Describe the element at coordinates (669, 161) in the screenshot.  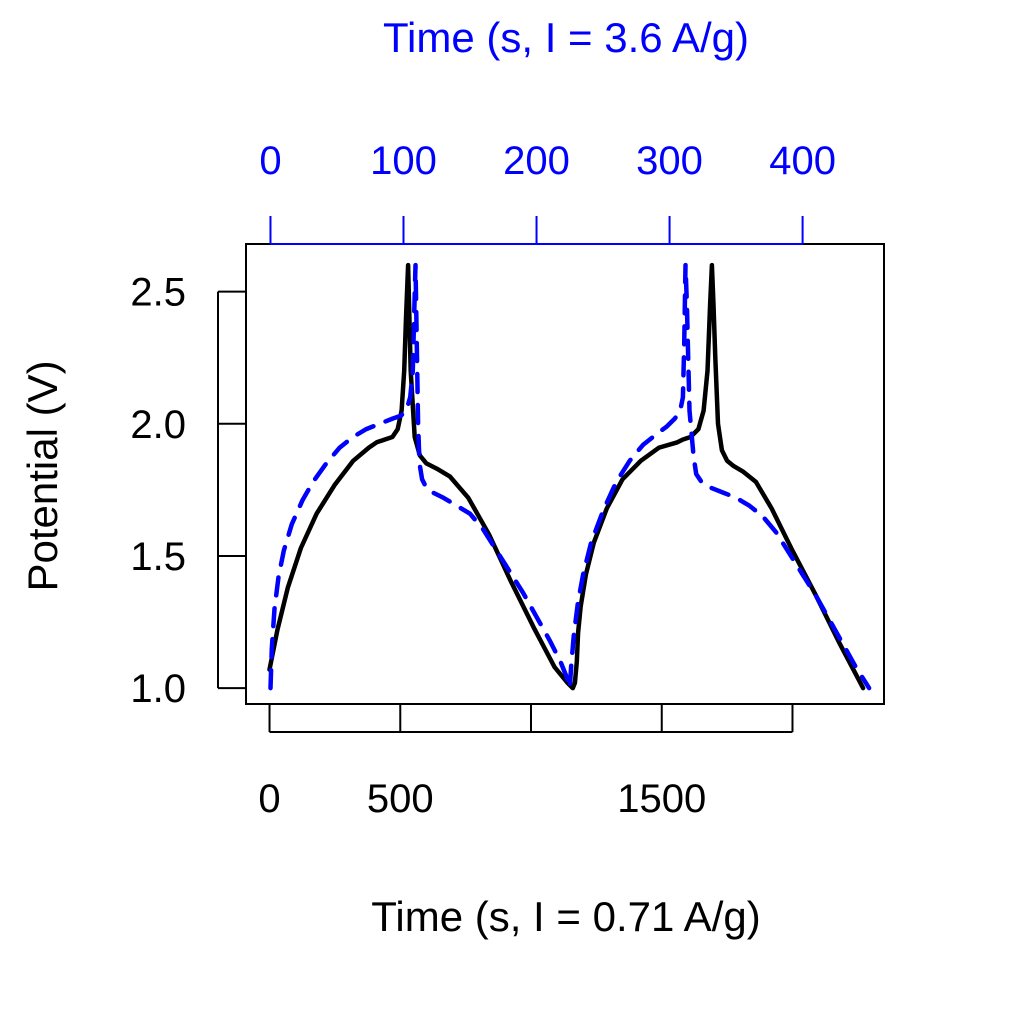
I see `top-axis-tick-label: 300` at that location.